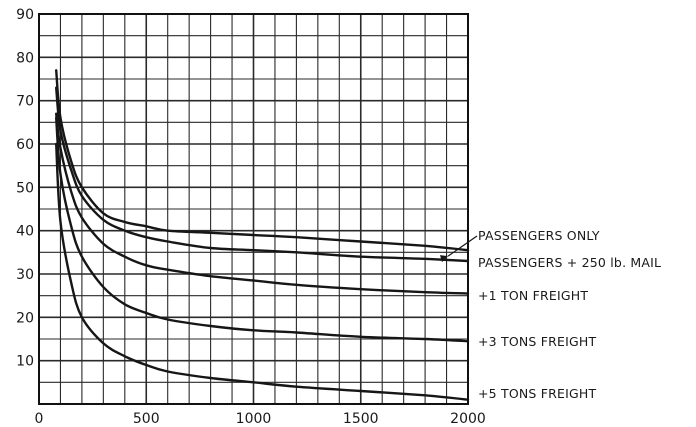 The image size is (696, 427). I want to click on series-label: +3 TONS FREIGHT, so click(537, 341).